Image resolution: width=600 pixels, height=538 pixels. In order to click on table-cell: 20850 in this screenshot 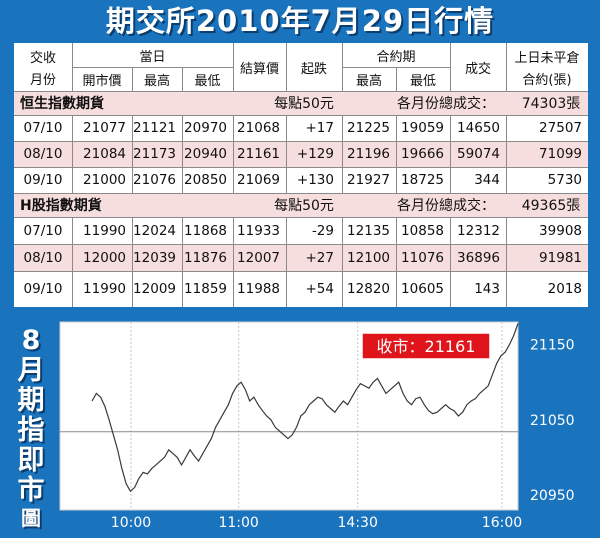, I will do `click(205, 180)`.